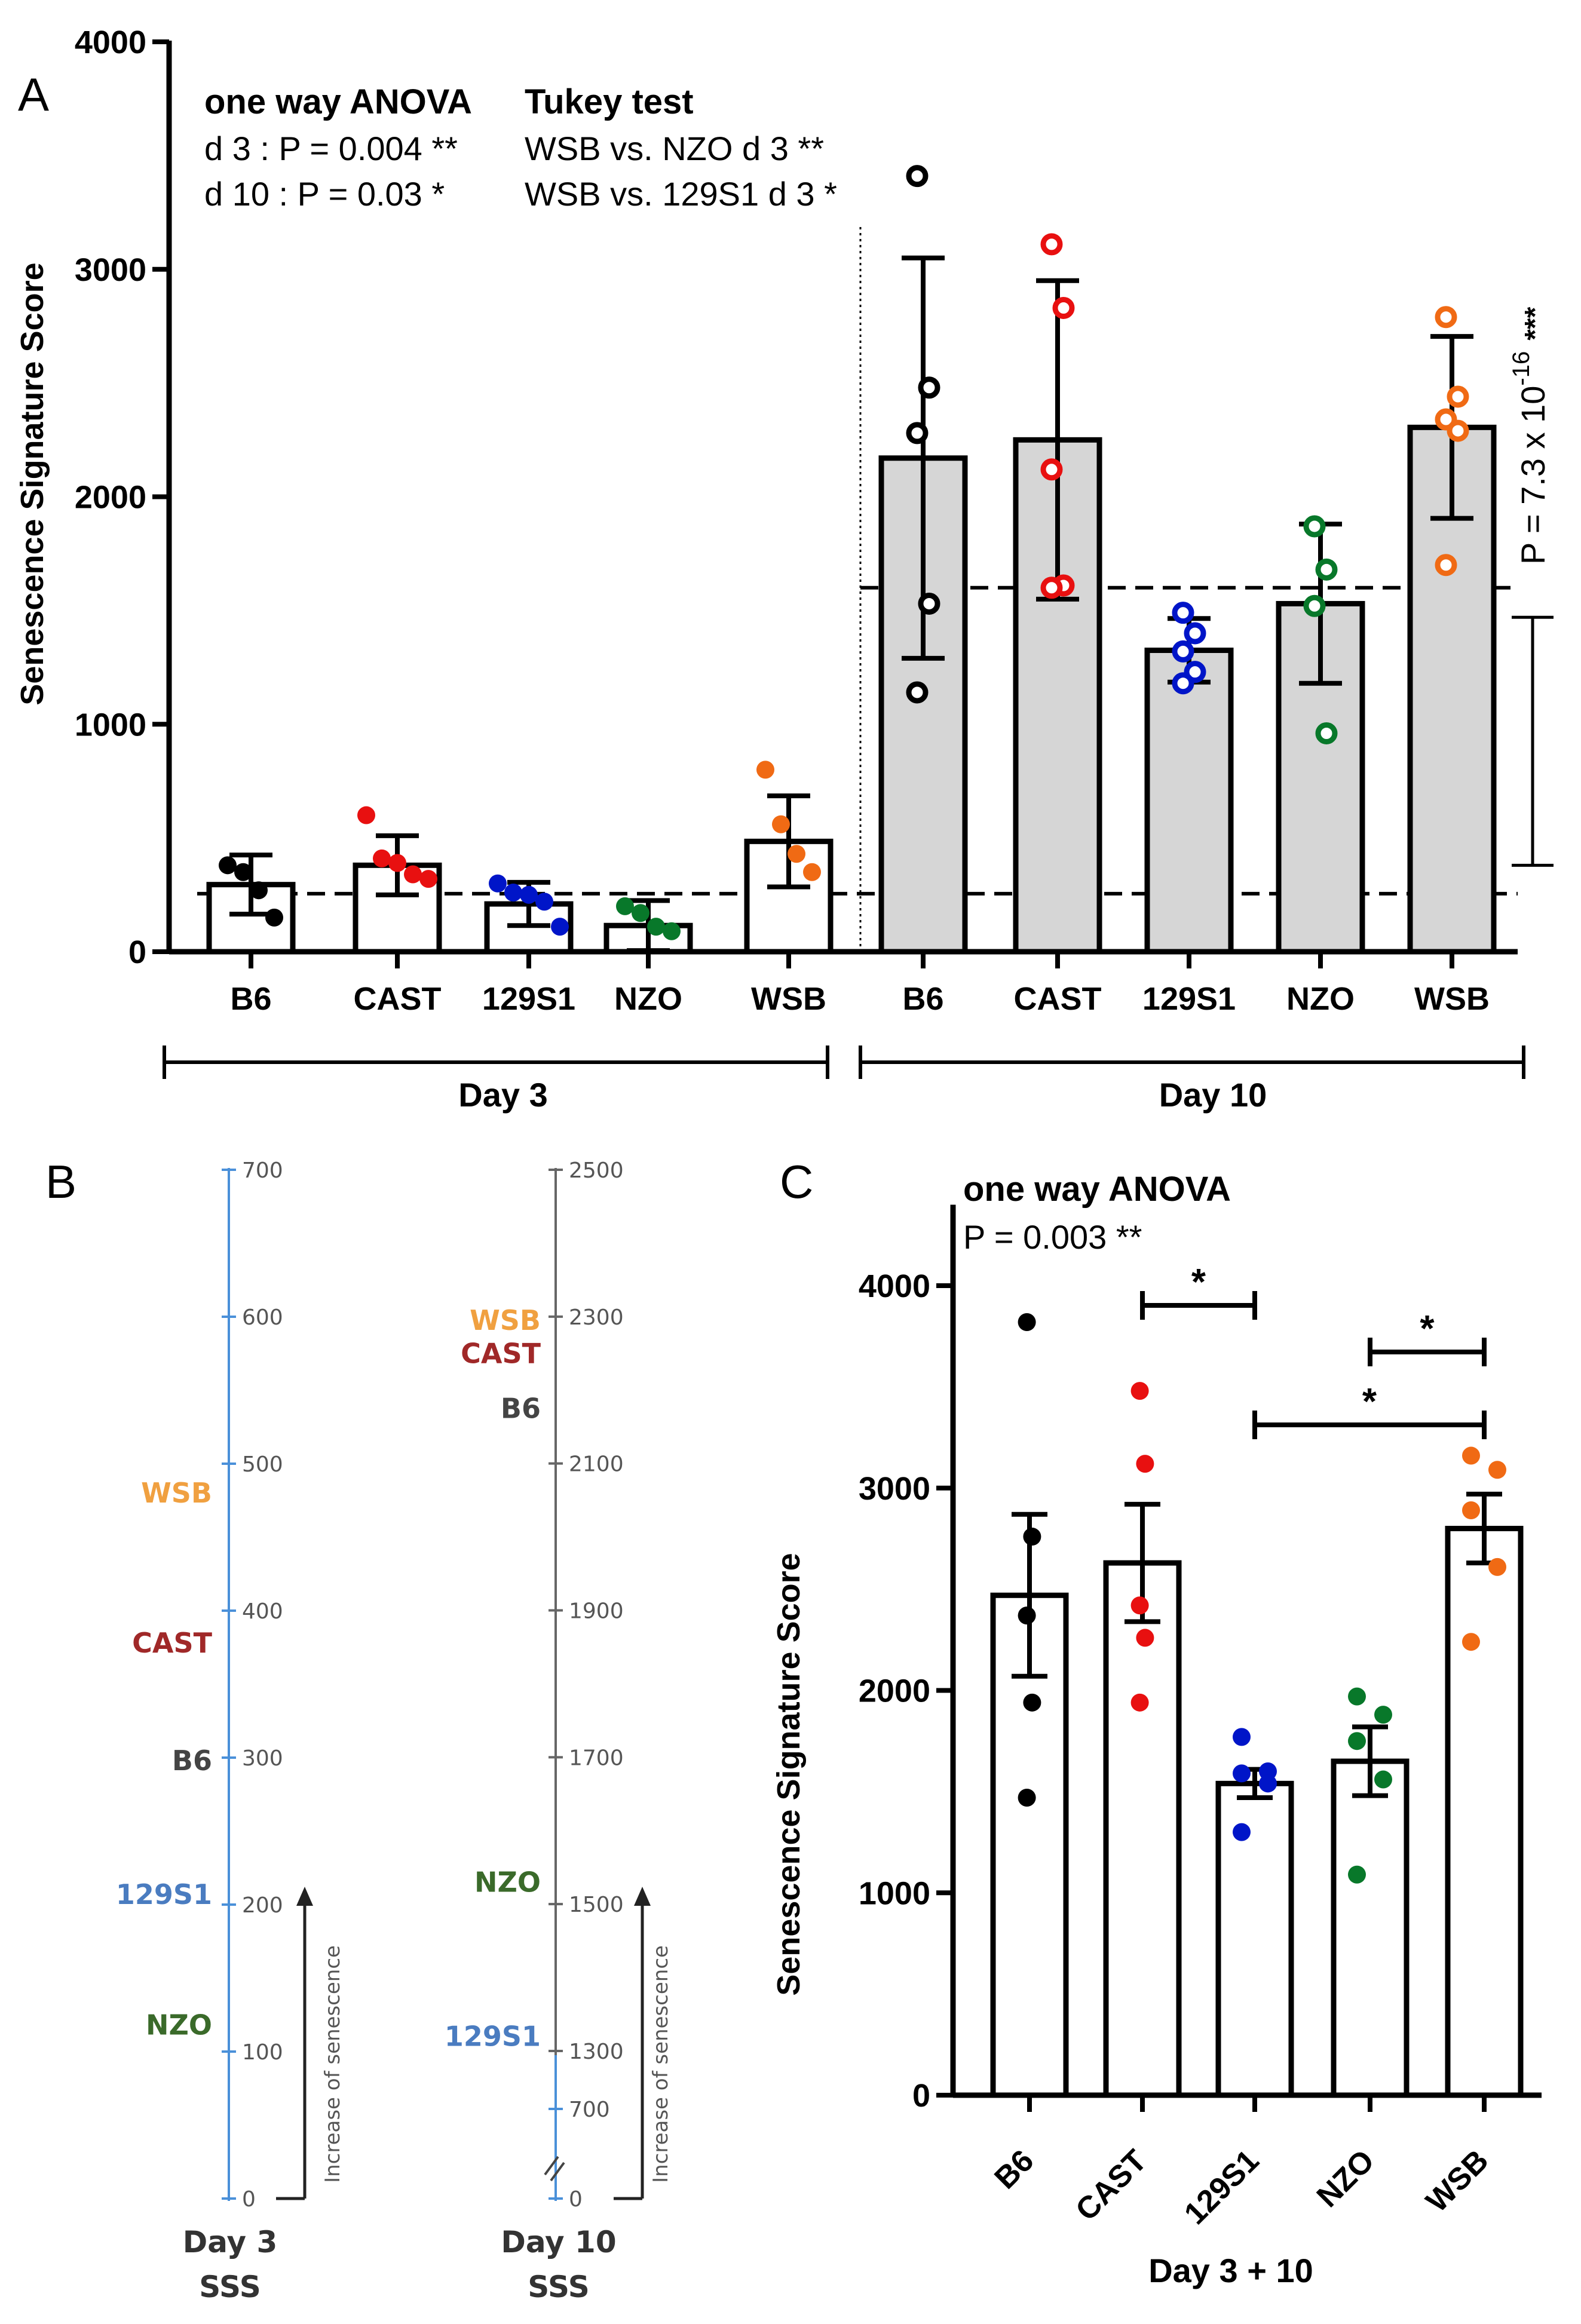  I want to click on y-tick-label: 4000, so click(111, 42).